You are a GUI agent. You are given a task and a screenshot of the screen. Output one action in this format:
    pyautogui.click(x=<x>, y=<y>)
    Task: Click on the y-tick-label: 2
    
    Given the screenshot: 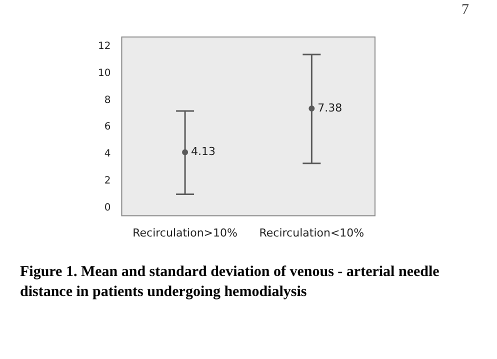 What is the action you would take?
    pyautogui.click(x=107, y=180)
    